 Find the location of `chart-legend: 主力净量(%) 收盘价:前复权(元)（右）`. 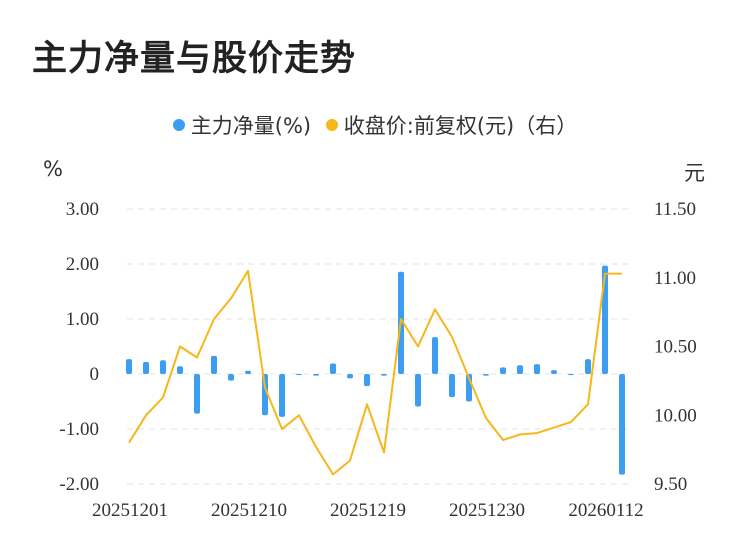

chart-legend: 主力净量(%) 收盘价:前复权(元)（右） is located at coordinates (375, 125).